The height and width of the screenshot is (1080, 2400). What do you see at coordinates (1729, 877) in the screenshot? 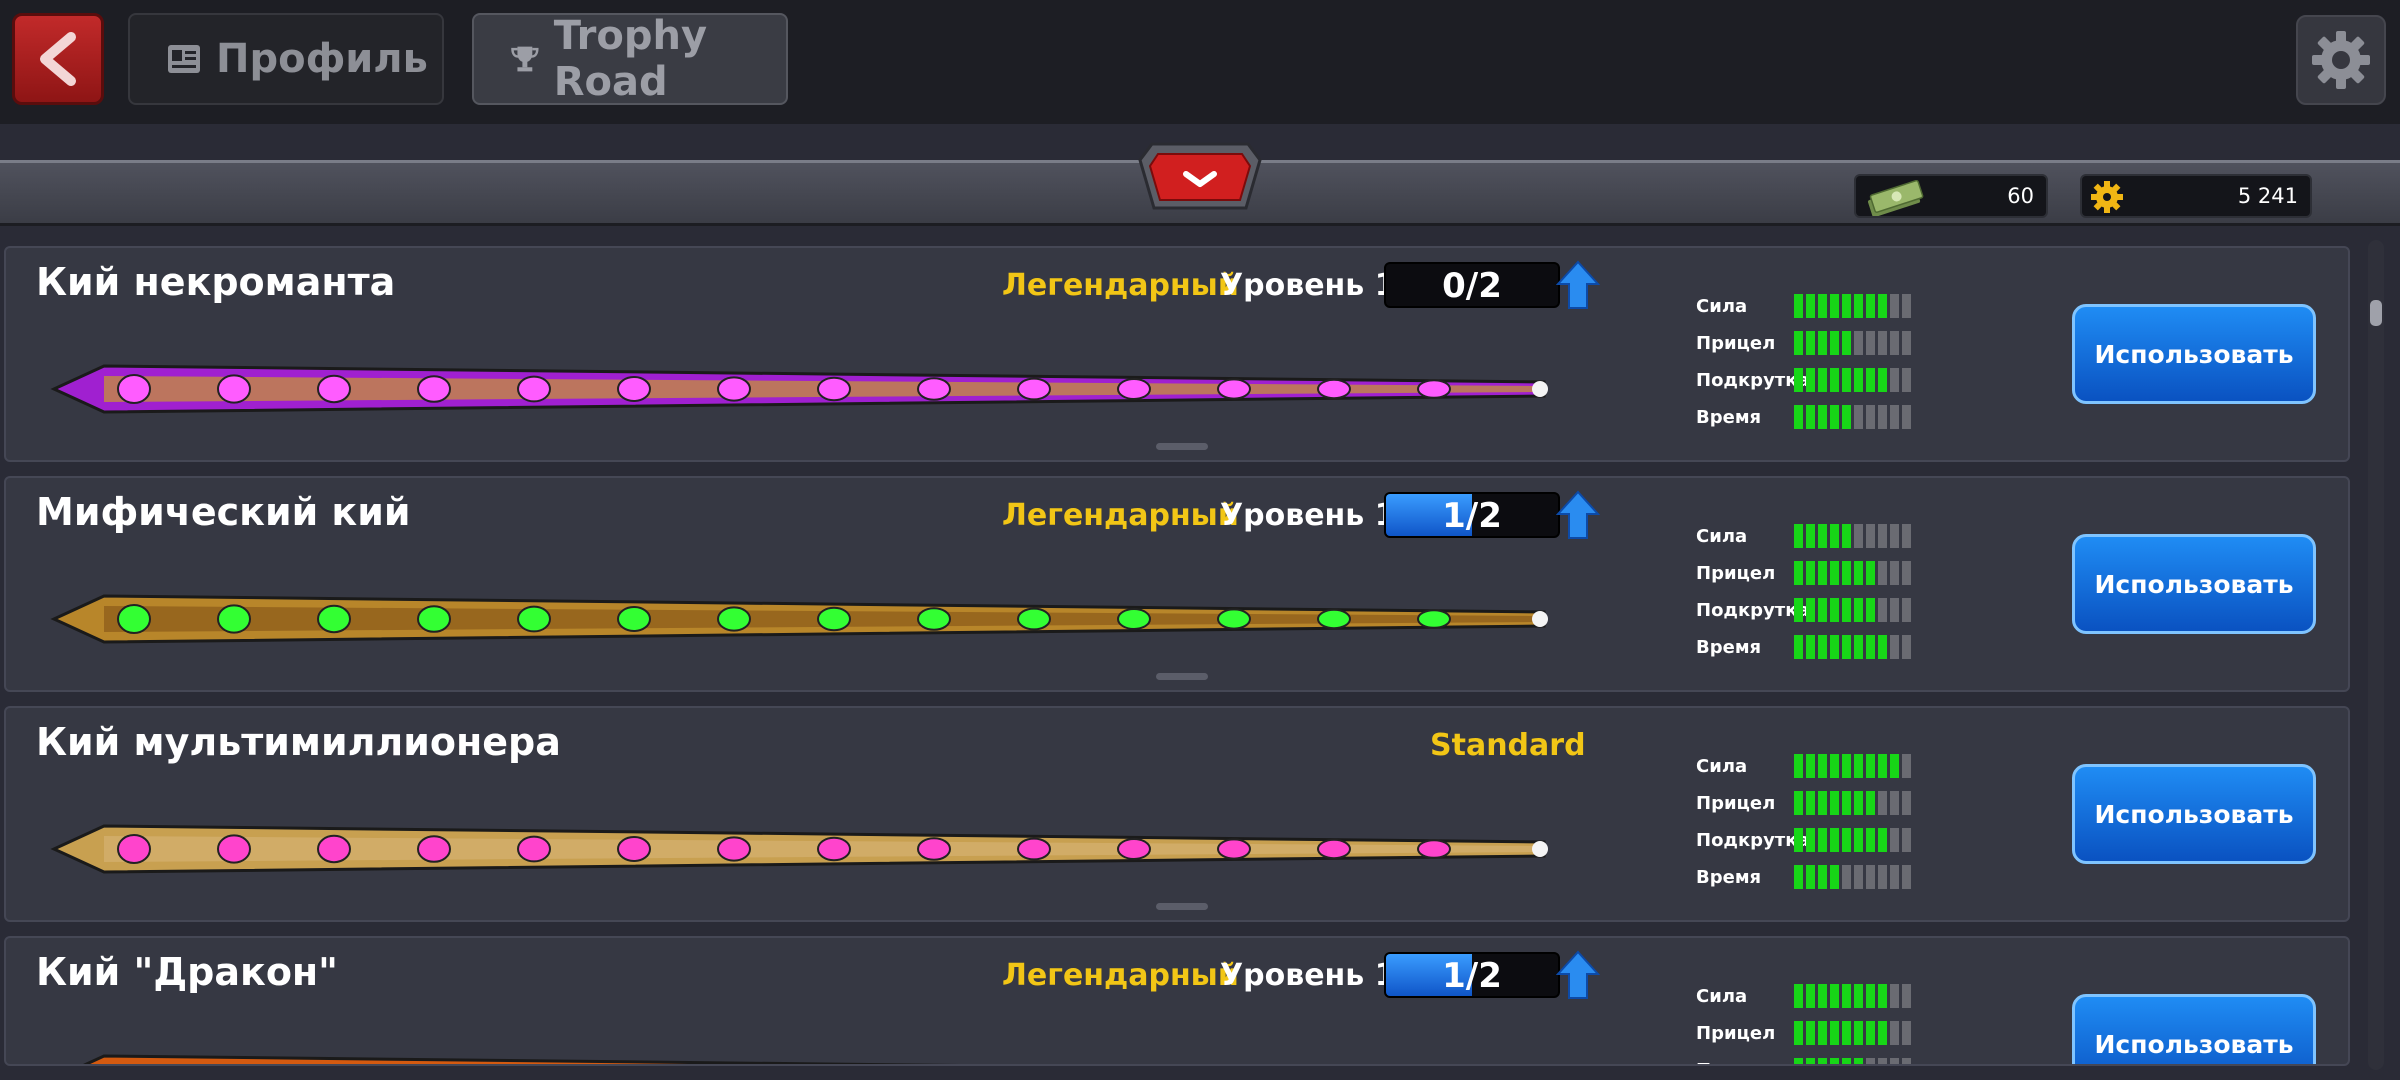
I see `stat-label: Время` at bounding box center [1729, 877].